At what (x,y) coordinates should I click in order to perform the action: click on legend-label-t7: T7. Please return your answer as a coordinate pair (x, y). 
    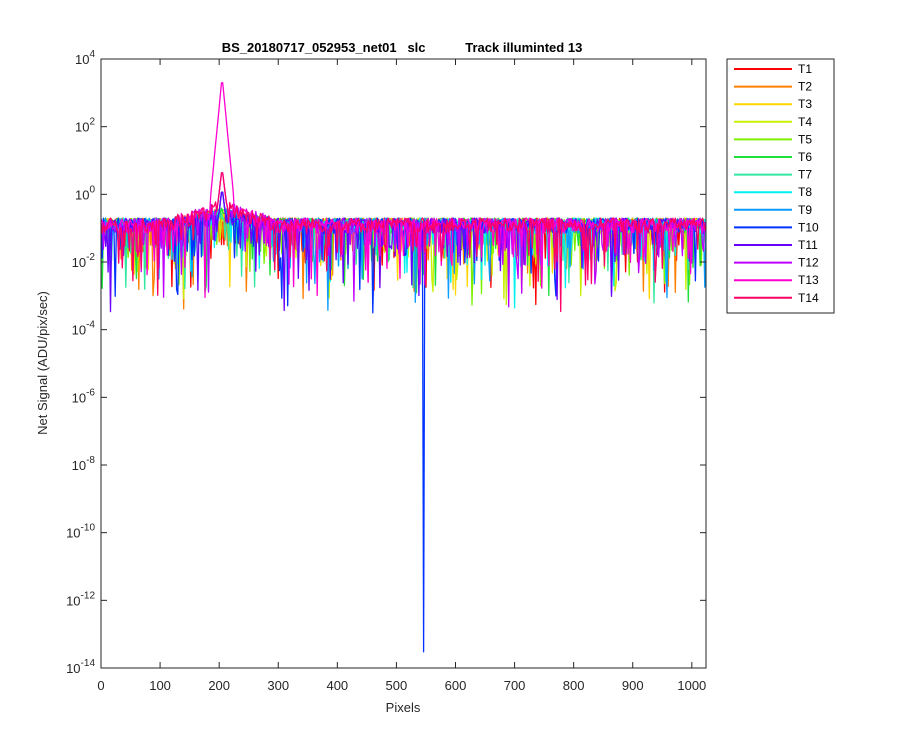
    Looking at the image, I should click on (805, 175).